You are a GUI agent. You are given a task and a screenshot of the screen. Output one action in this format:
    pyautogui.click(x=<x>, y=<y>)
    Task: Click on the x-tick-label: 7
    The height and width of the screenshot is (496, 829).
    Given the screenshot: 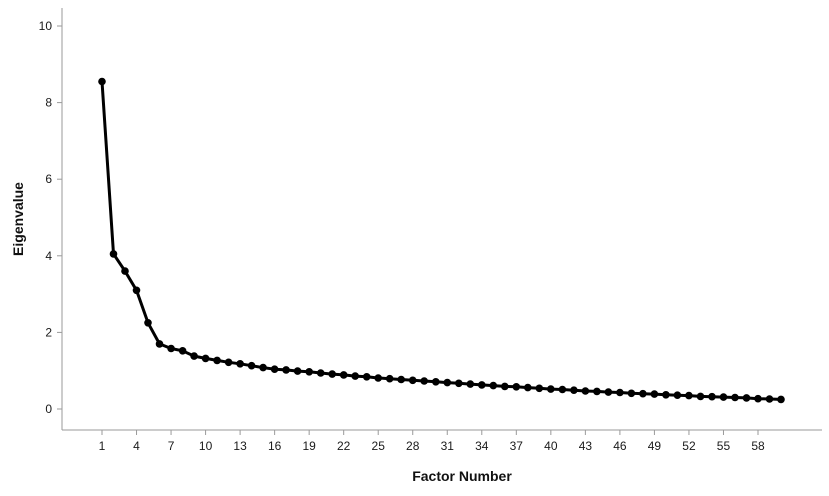 What is the action you would take?
    pyautogui.click(x=171, y=446)
    